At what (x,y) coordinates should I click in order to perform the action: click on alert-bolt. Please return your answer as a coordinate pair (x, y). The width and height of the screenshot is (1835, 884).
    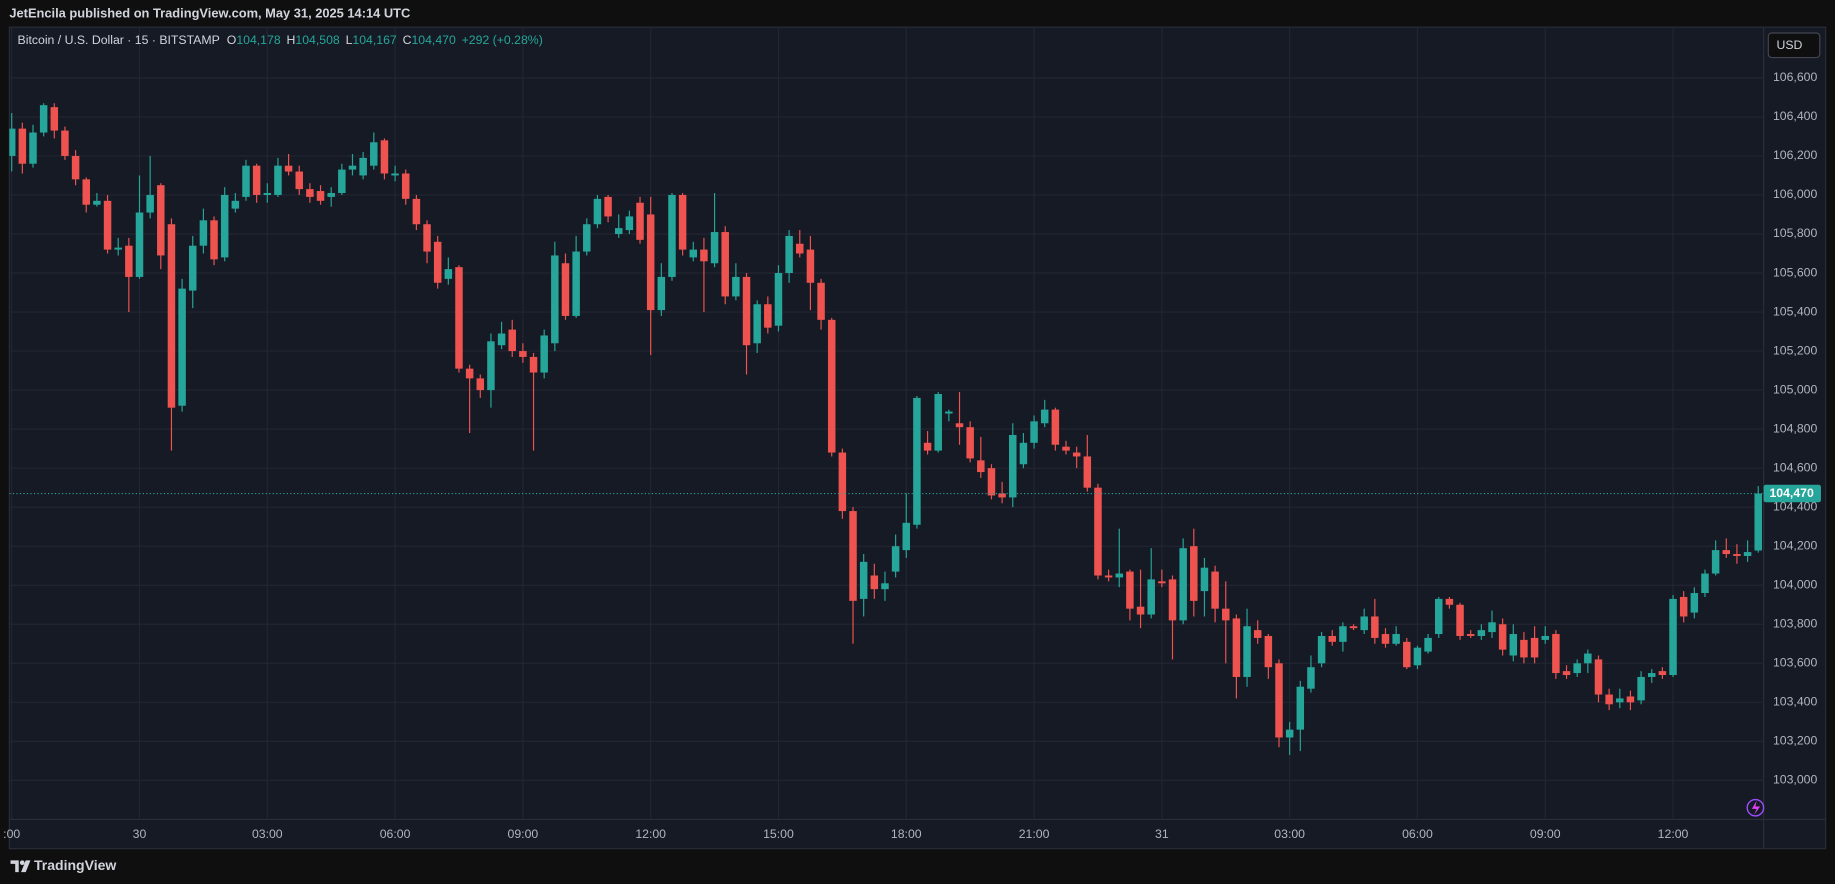
    Looking at the image, I should click on (1756, 807).